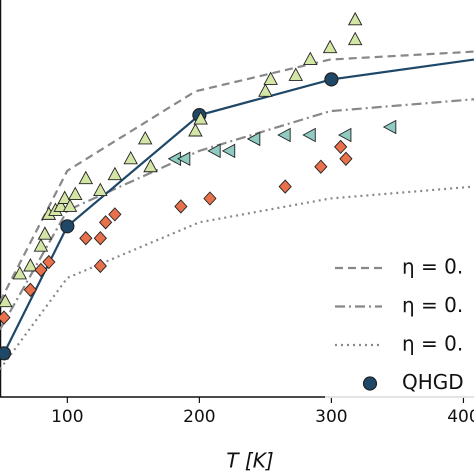  What do you see at coordinates (199, 417) in the screenshot?
I see `x-tick-label: 200` at bounding box center [199, 417].